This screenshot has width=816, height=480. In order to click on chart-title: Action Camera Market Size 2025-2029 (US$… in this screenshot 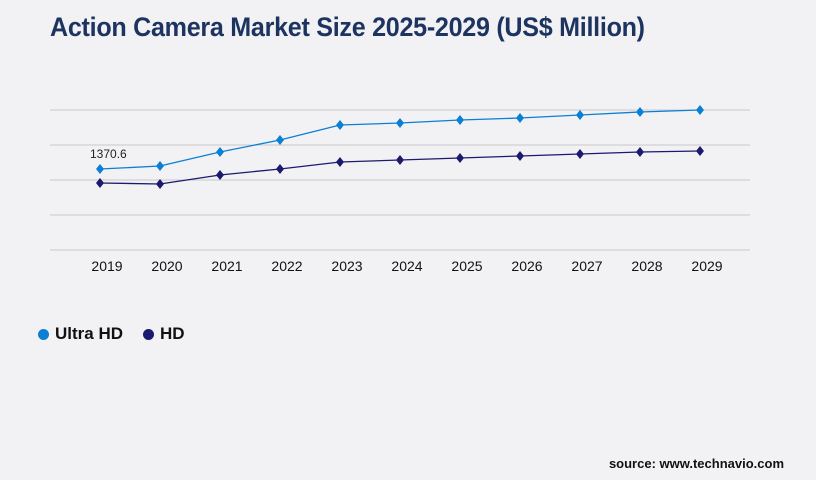, I will do `click(347, 27)`.